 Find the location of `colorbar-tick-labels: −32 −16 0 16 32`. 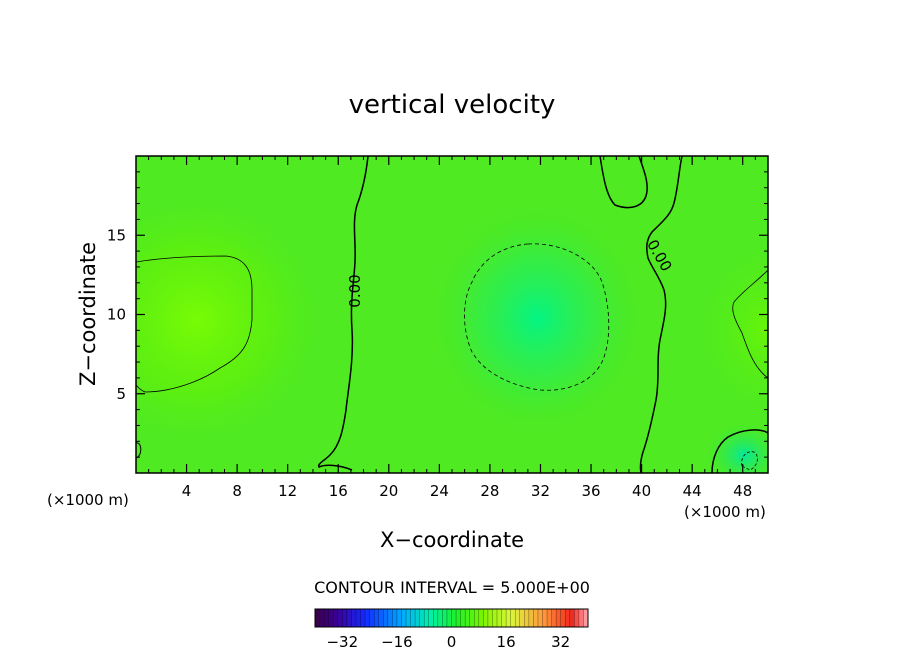

colorbar-tick-labels: −32 −16 0 16 32 is located at coordinates (448, 642).